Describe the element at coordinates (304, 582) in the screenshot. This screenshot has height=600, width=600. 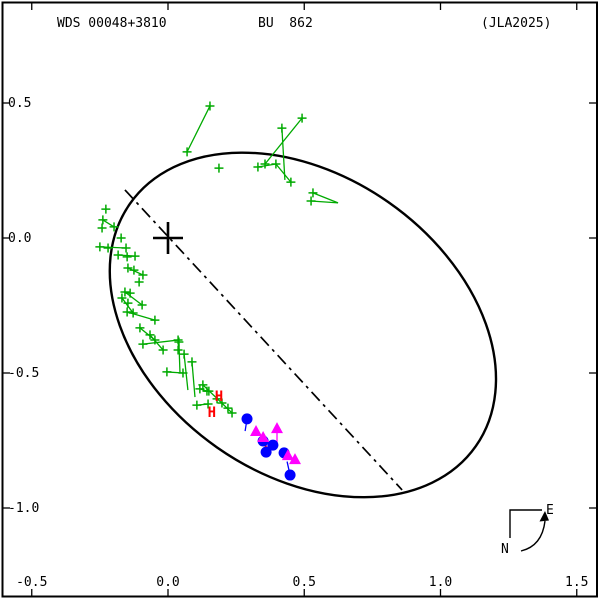
I see `x-axis-tick-label: 0.5` at that location.